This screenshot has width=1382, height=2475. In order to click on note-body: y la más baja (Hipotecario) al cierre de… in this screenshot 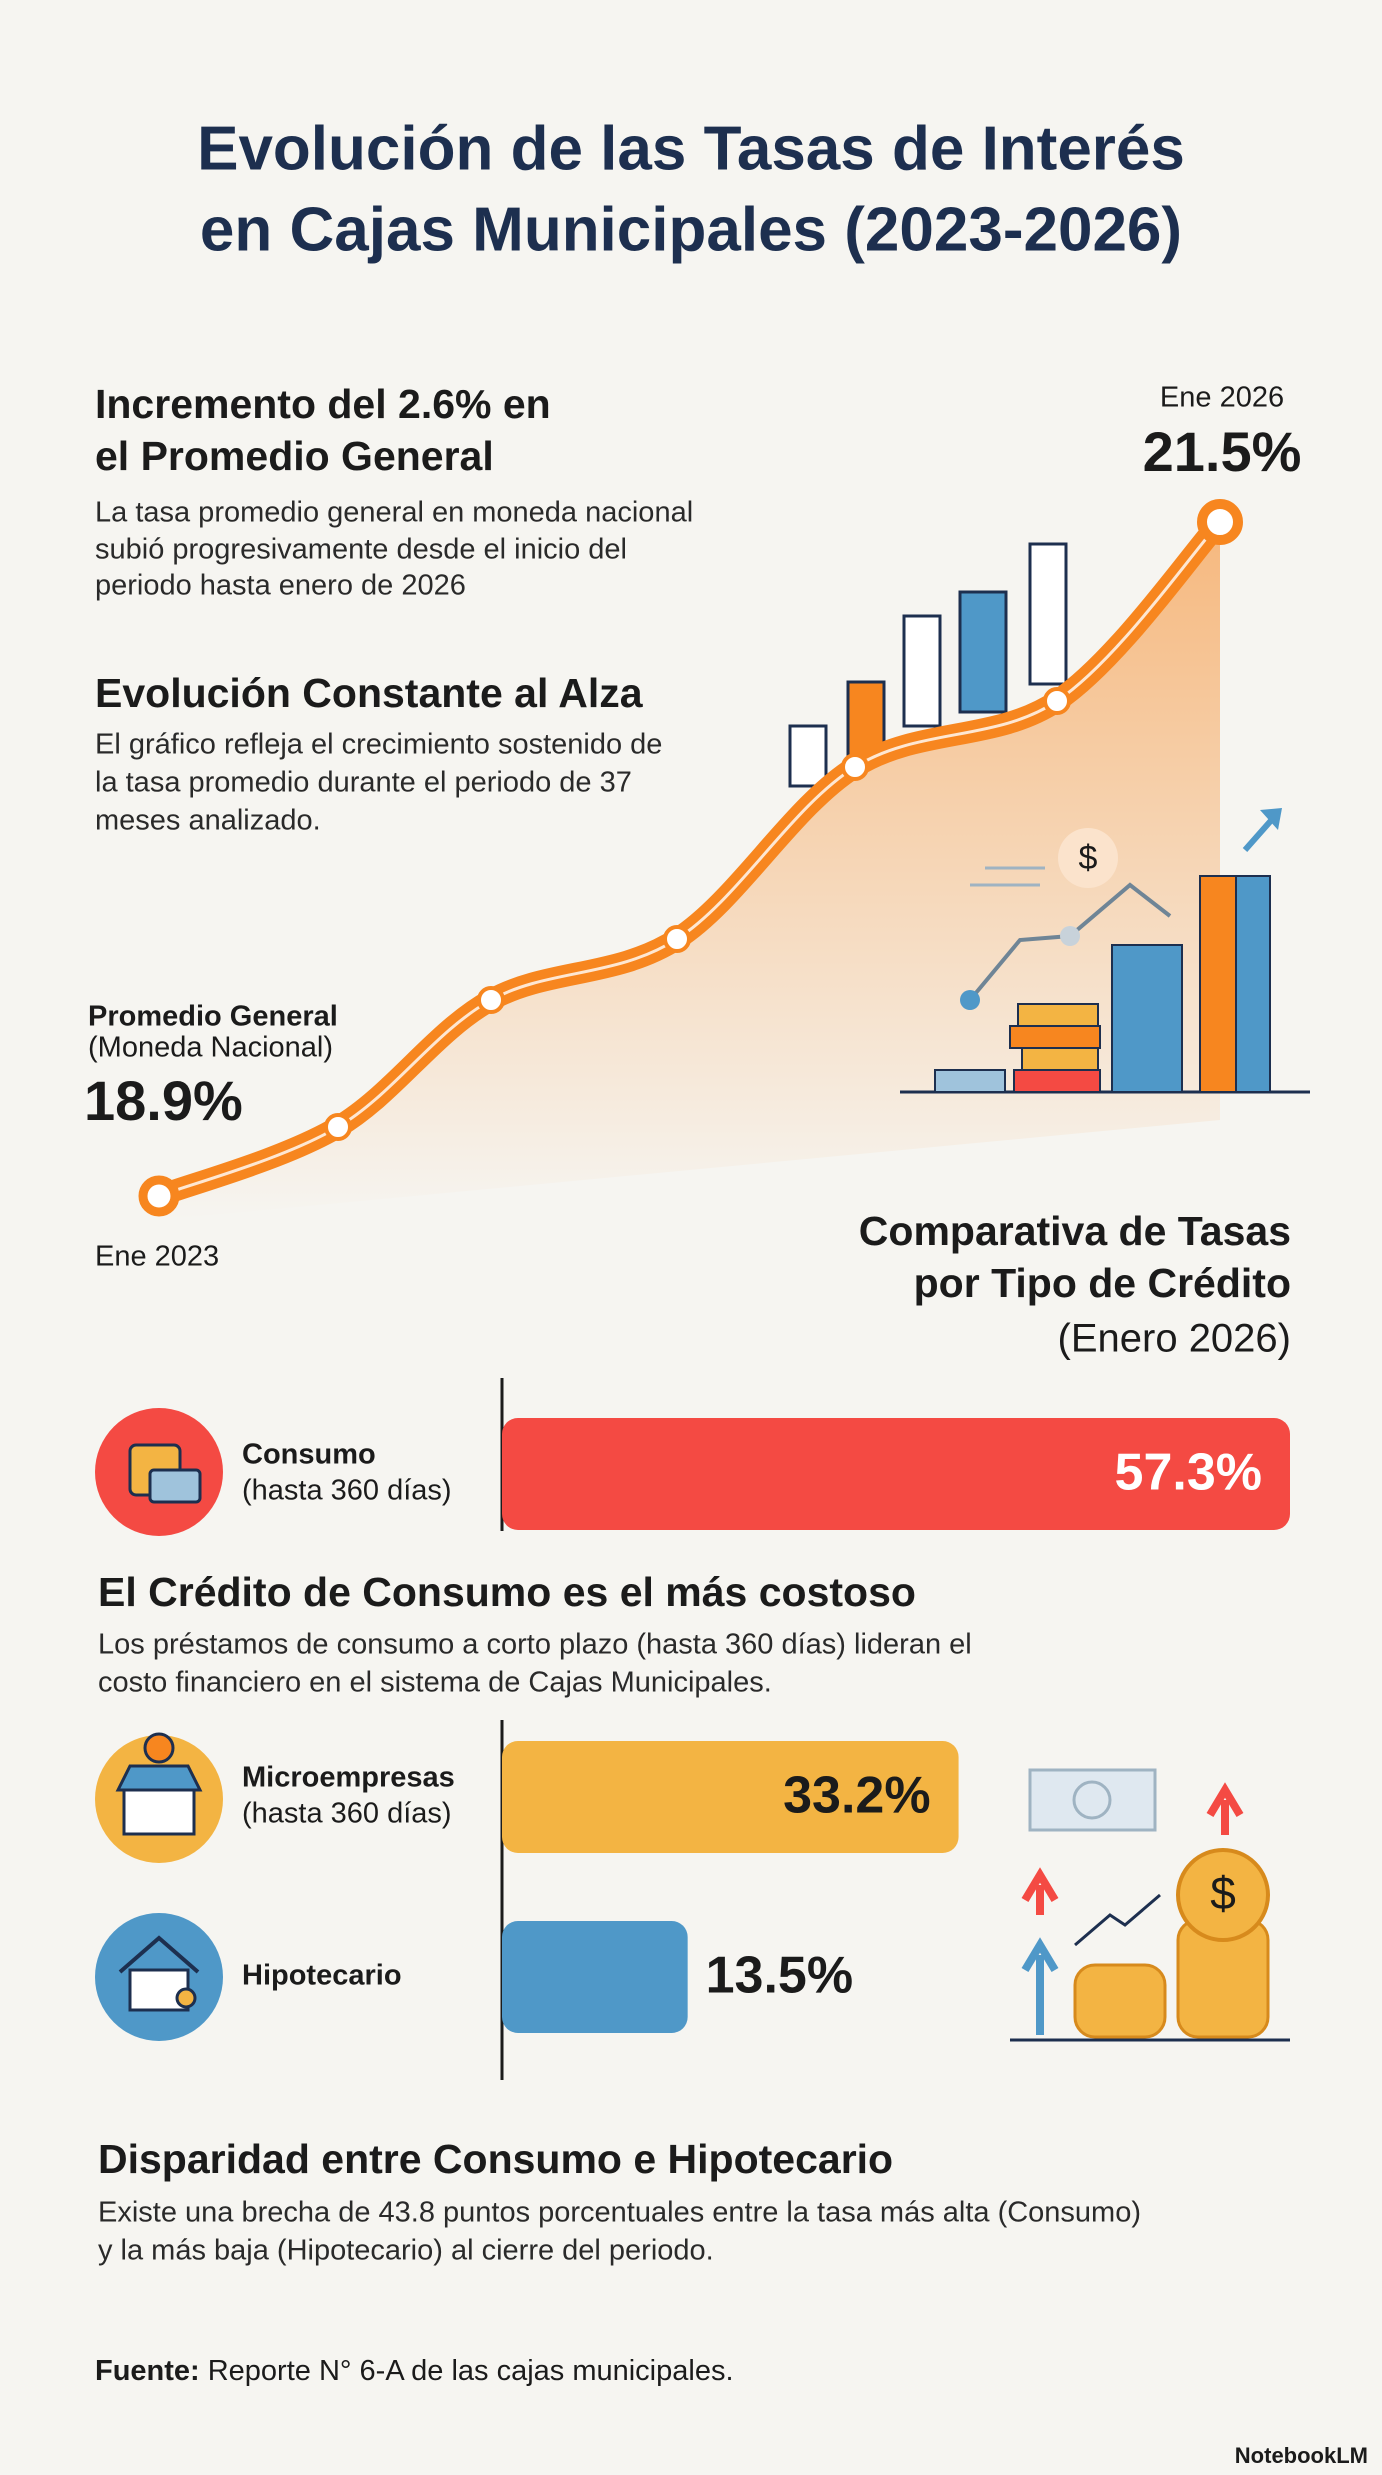, I will do `click(406, 2251)`.